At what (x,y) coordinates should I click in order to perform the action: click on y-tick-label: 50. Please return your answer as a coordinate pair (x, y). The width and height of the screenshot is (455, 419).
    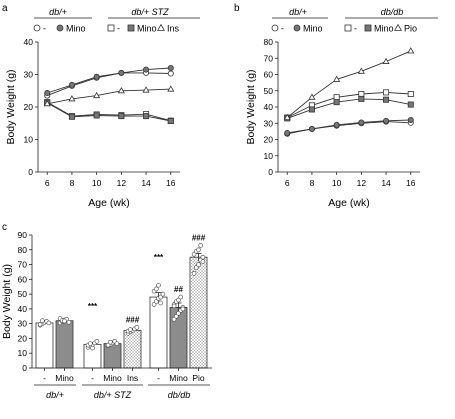
    Looking at the image, I should click on (23, 294).